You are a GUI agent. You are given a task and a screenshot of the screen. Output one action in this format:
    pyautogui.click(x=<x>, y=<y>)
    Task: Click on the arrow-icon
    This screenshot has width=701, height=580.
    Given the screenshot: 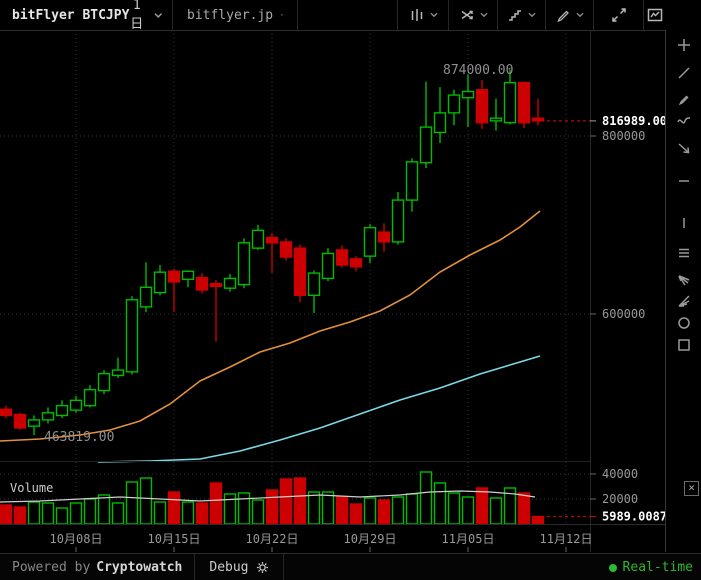 What is the action you would take?
    pyautogui.click(x=684, y=148)
    